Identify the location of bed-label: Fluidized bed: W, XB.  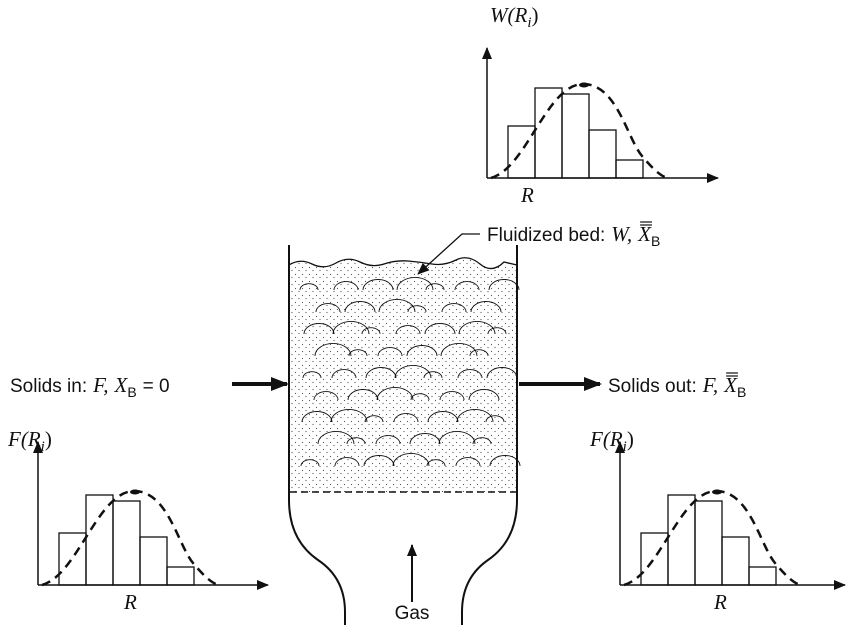
(573, 235).